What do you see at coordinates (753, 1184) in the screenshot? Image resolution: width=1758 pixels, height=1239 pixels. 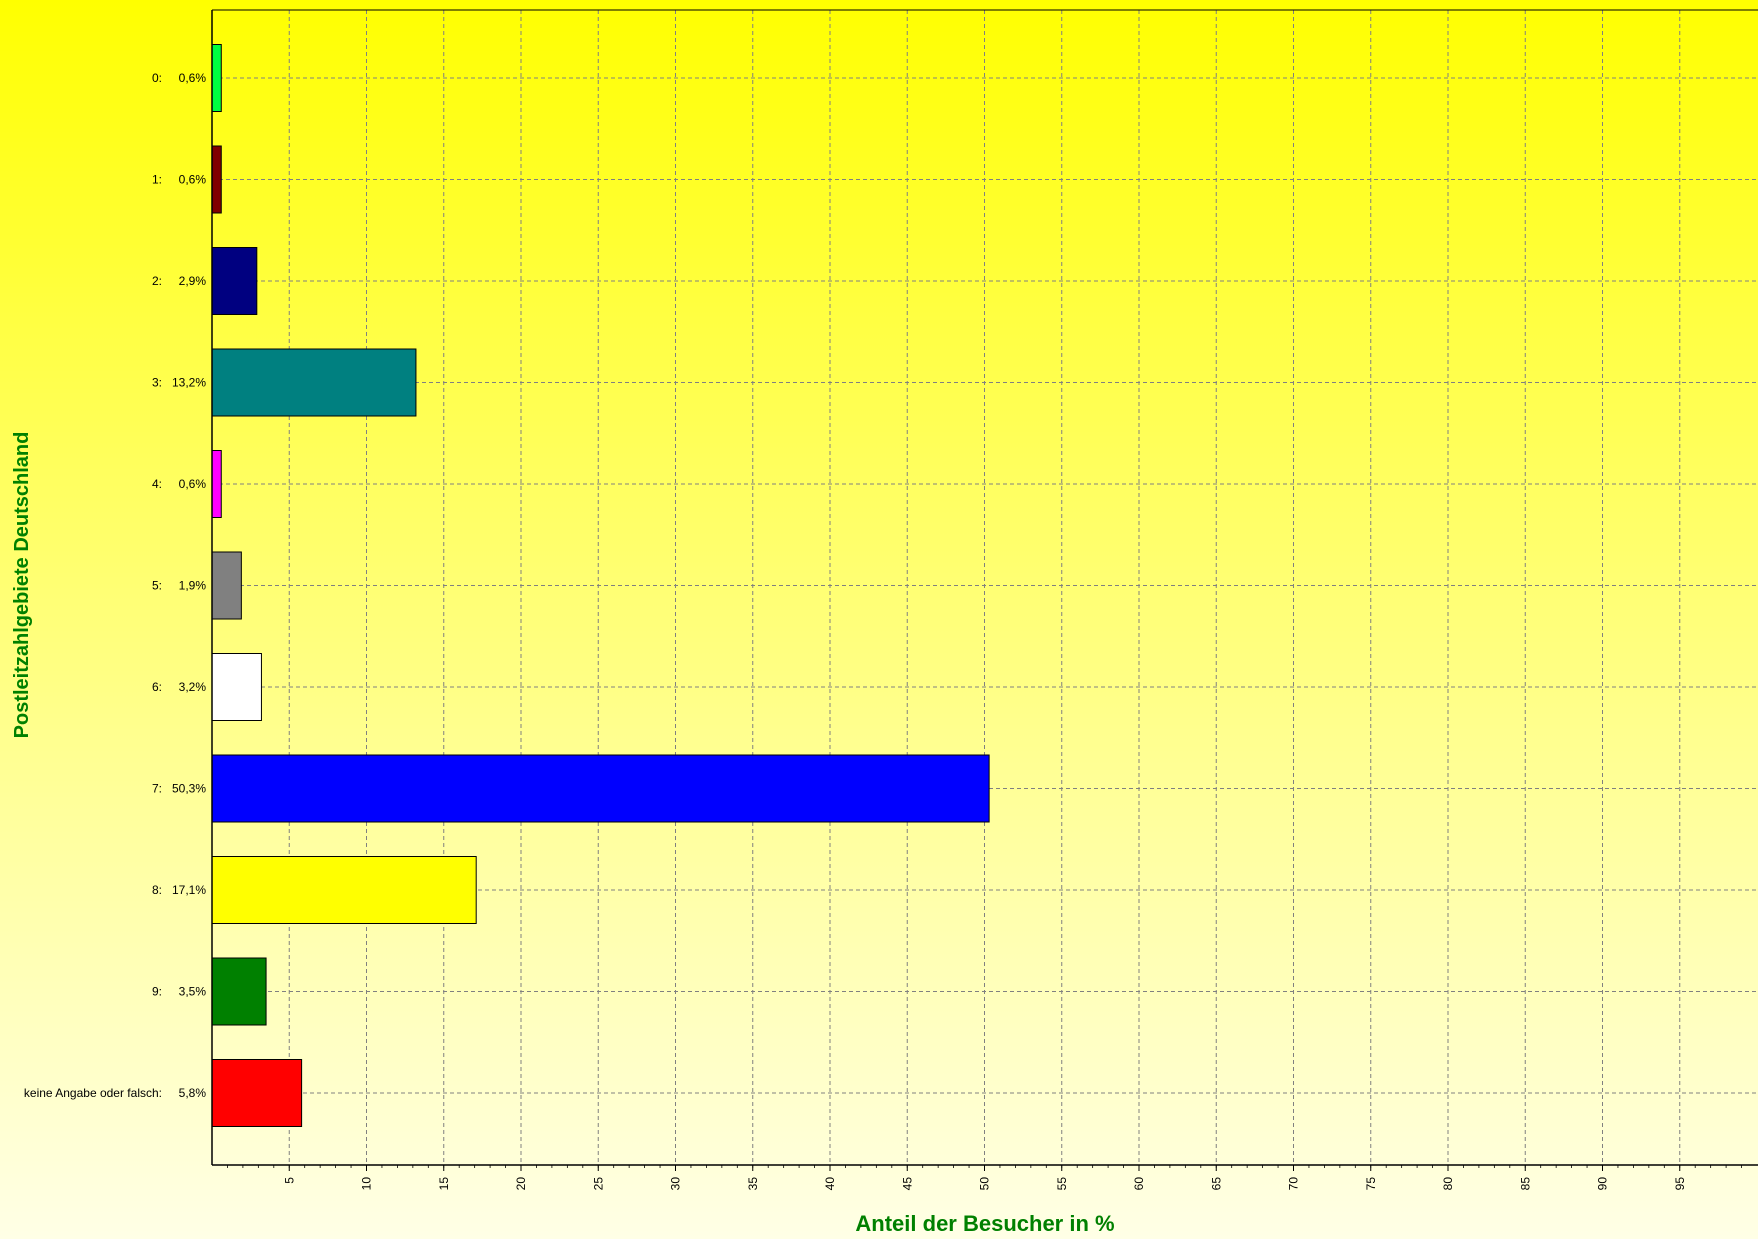 I see `x-tick-label: 35` at bounding box center [753, 1184].